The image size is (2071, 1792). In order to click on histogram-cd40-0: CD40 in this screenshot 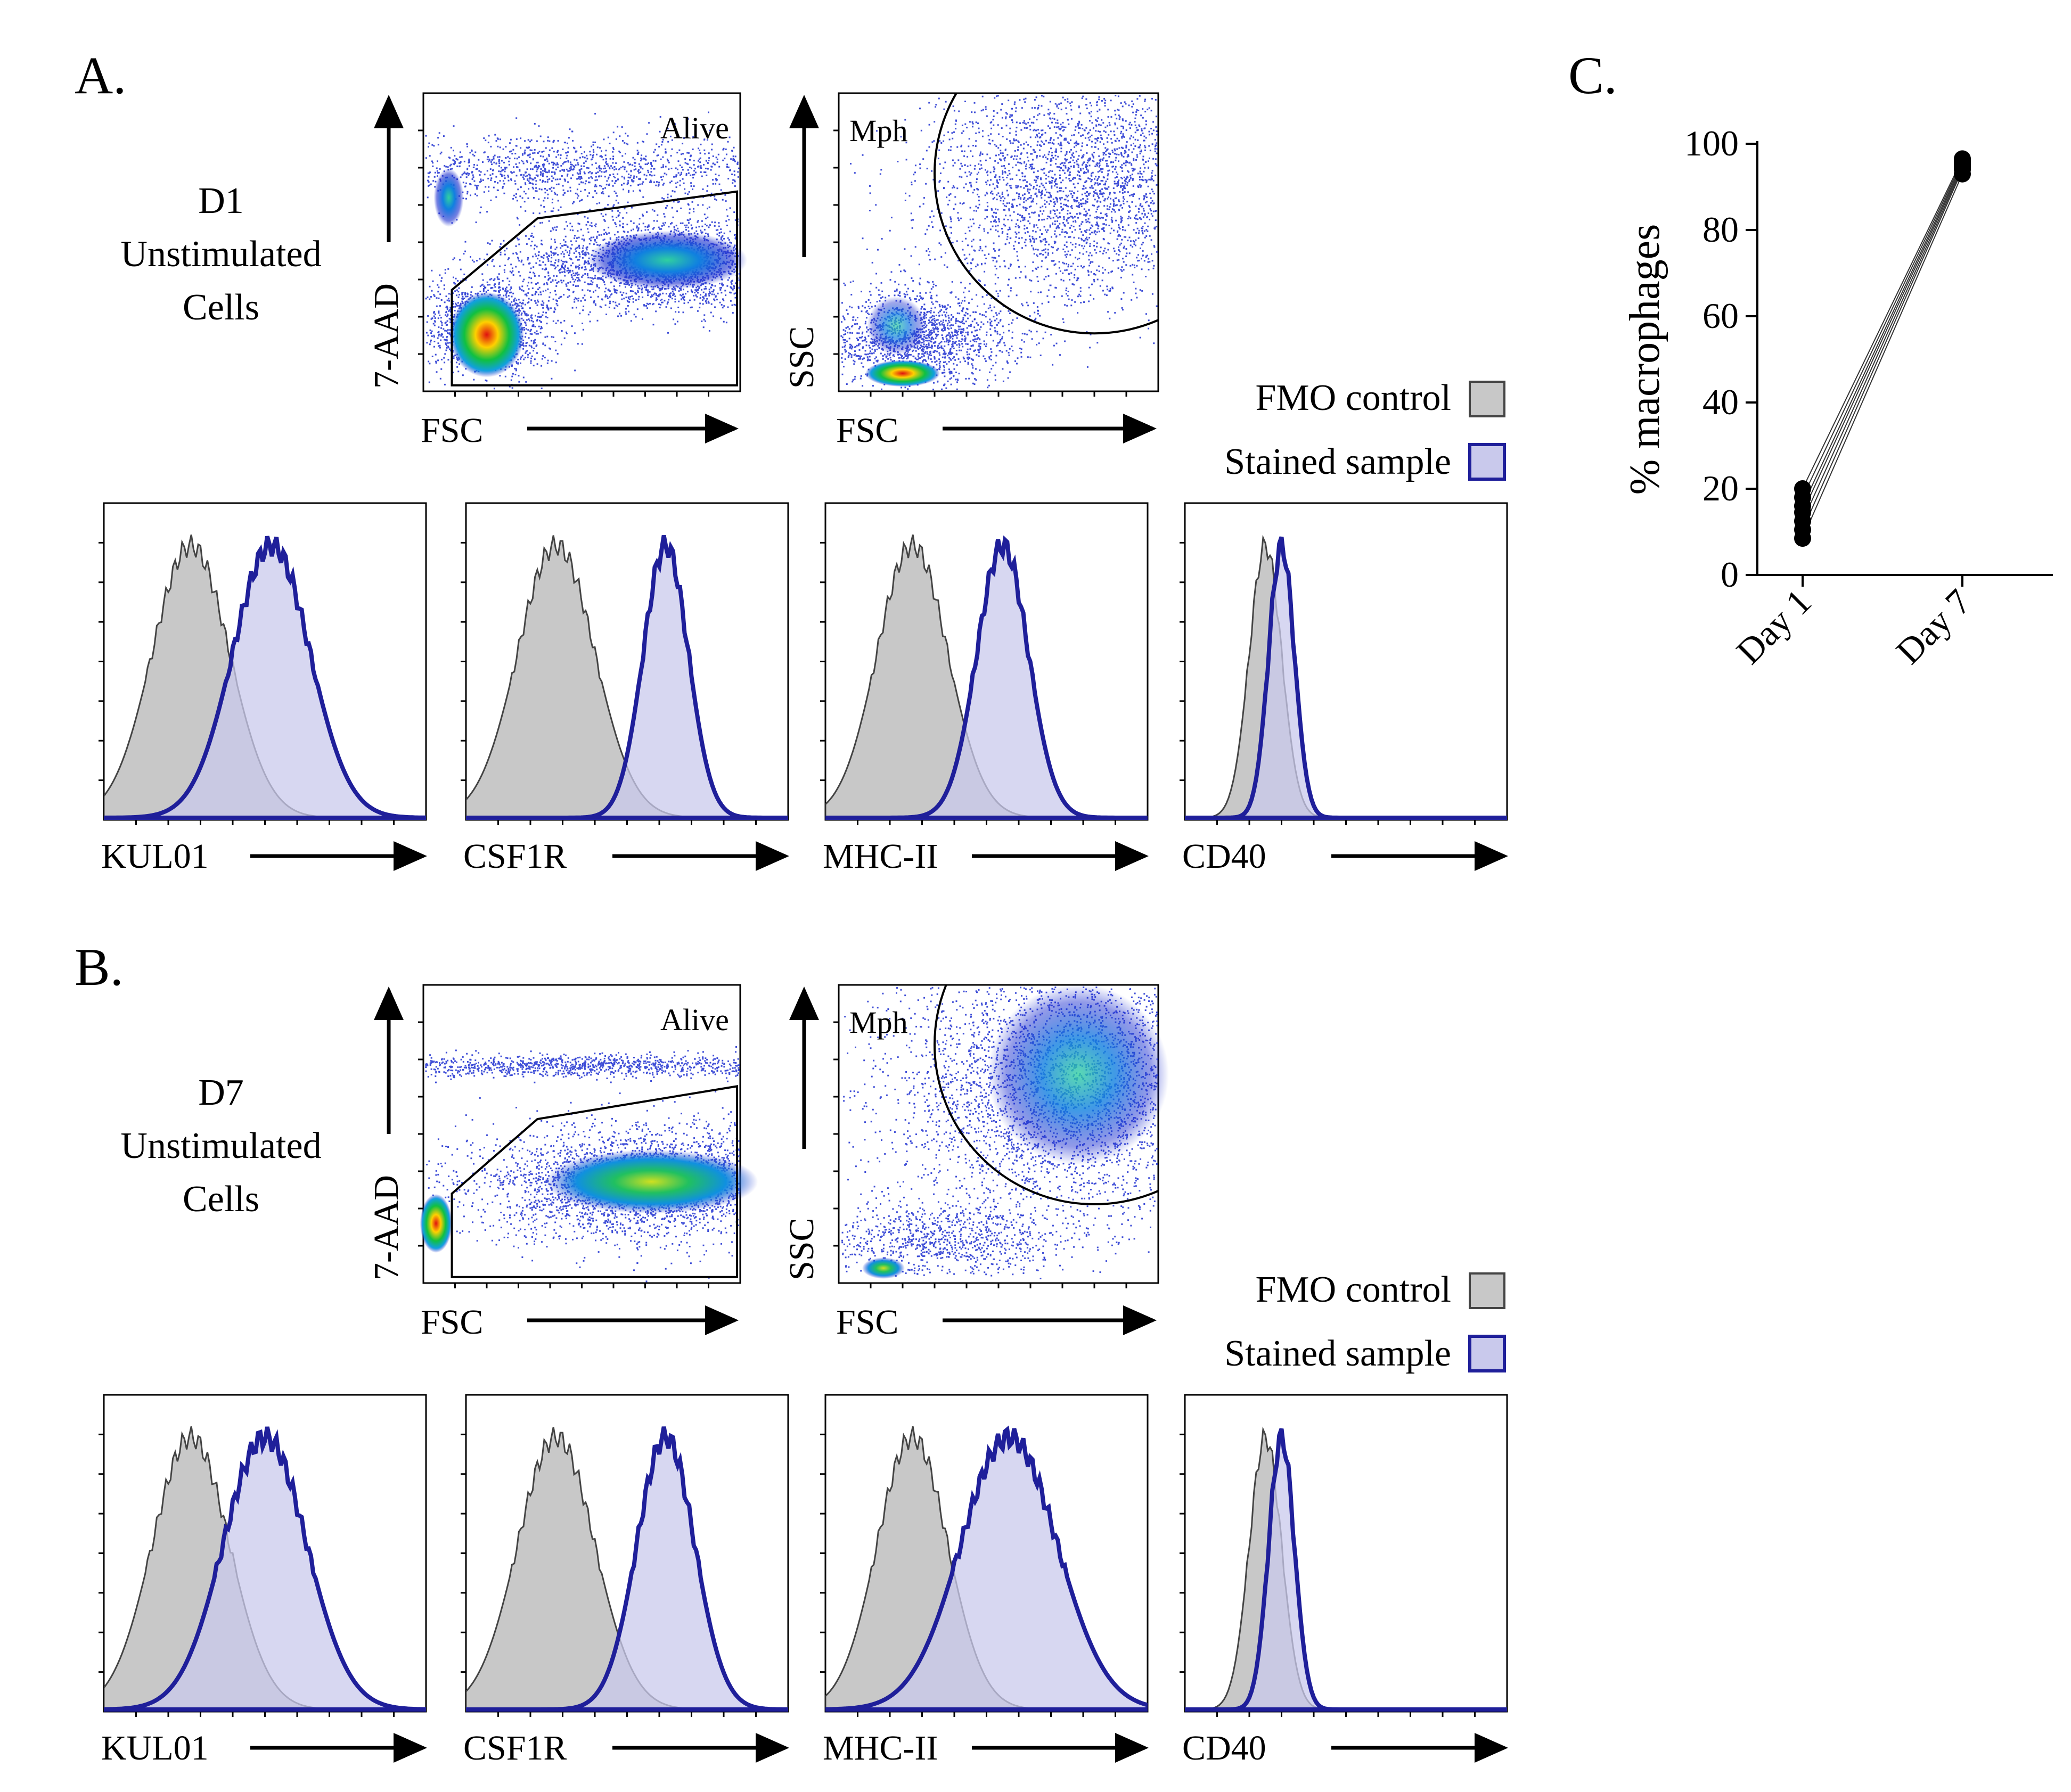, I will do `click(1344, 689)`.